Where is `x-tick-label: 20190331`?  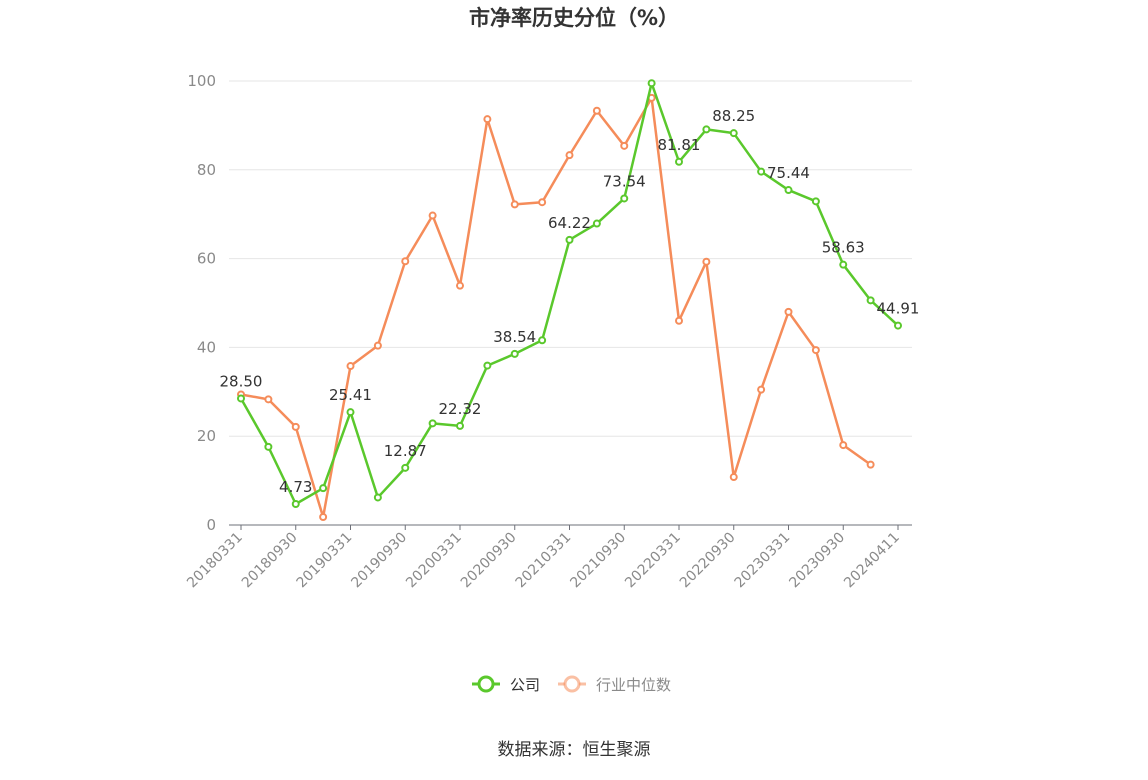 x-tick-label: 20190331 is located at coordinates (325, 561).